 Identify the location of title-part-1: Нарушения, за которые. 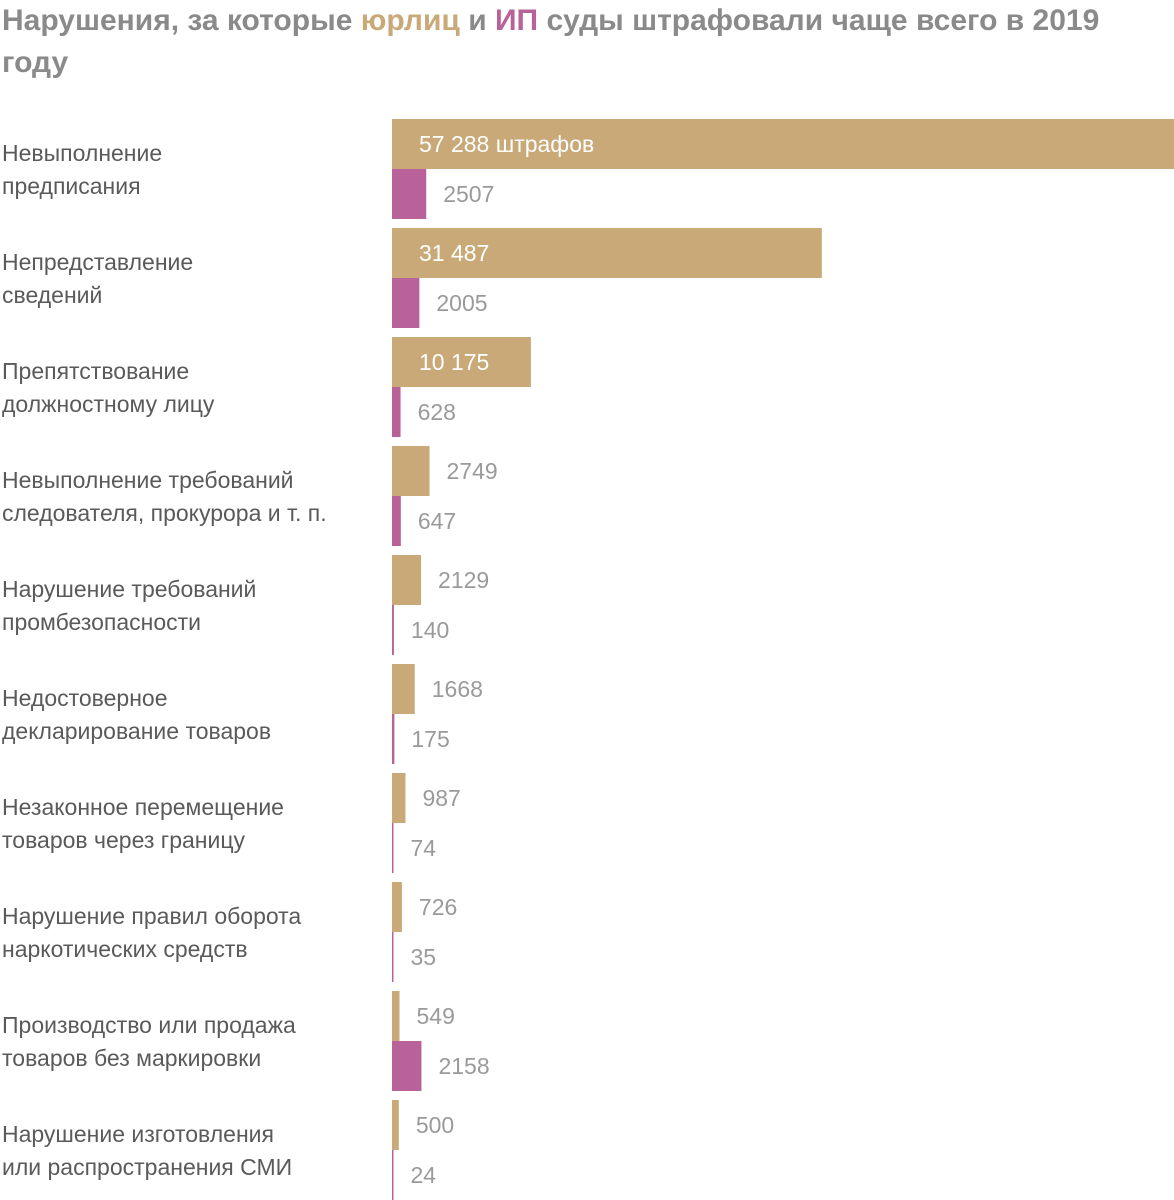
(181, 20).